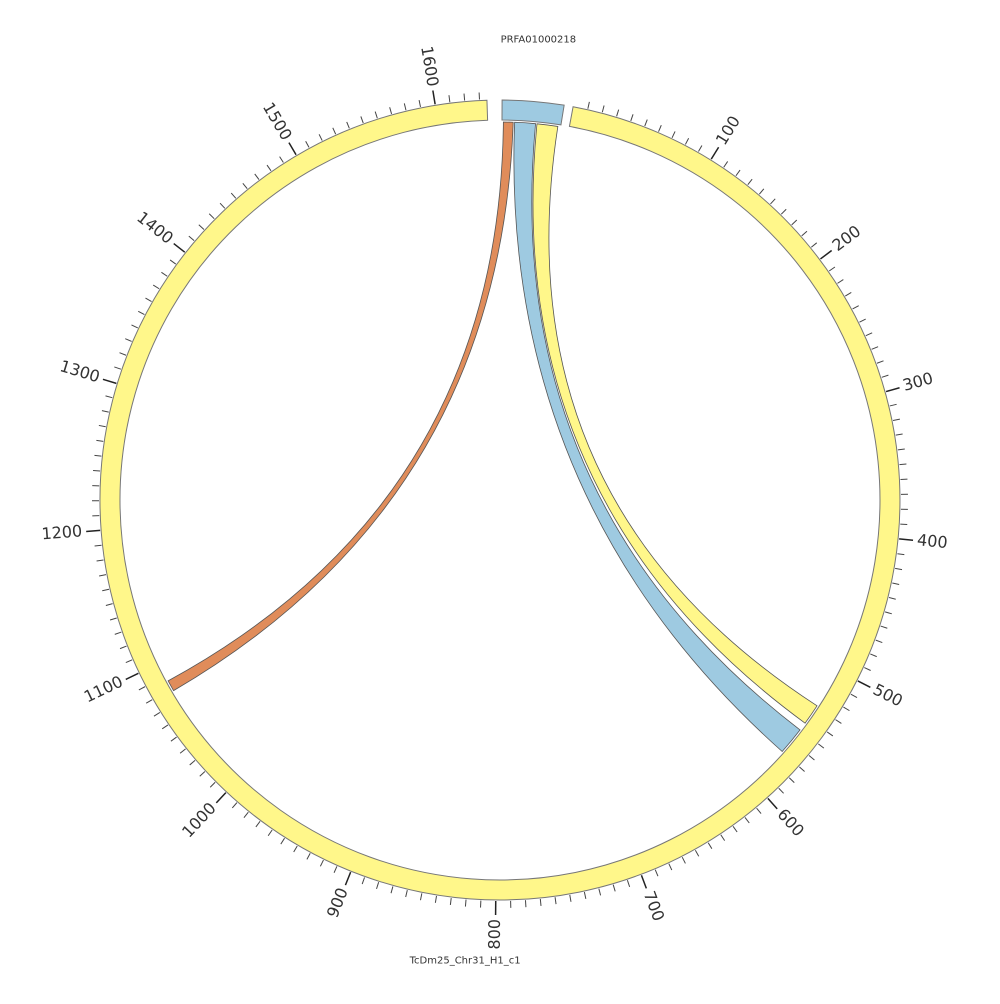  I want to click on tick-label: 1500, so click(277, 121).